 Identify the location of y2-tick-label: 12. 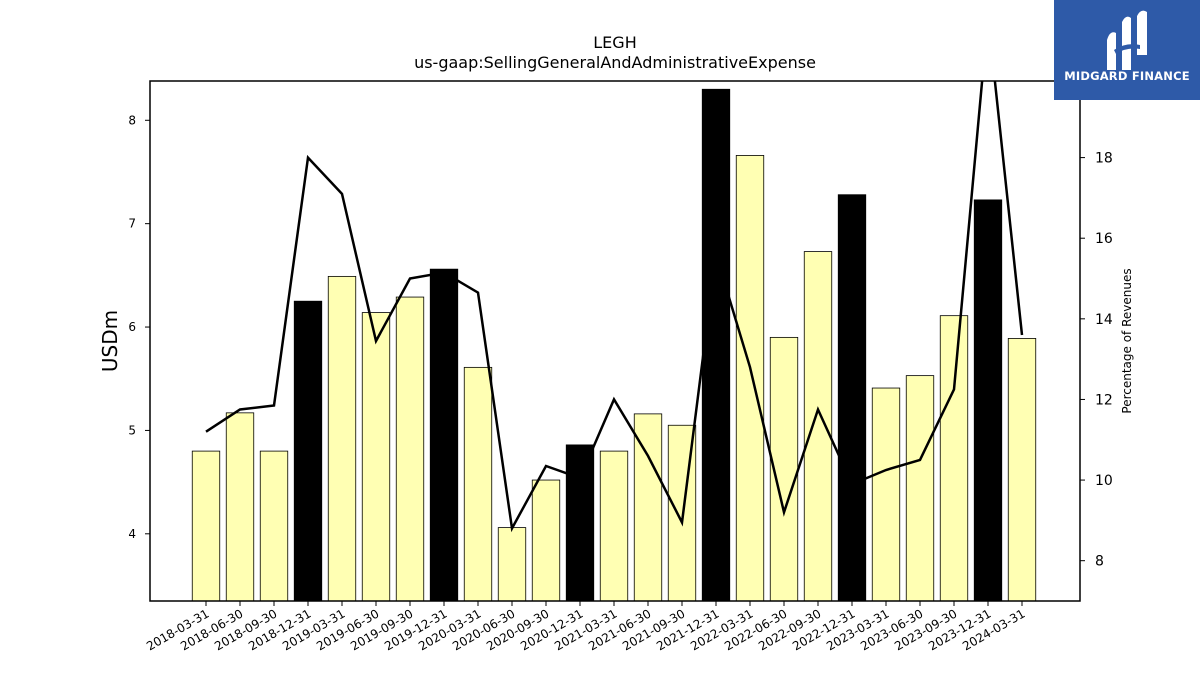
(1104, 400).